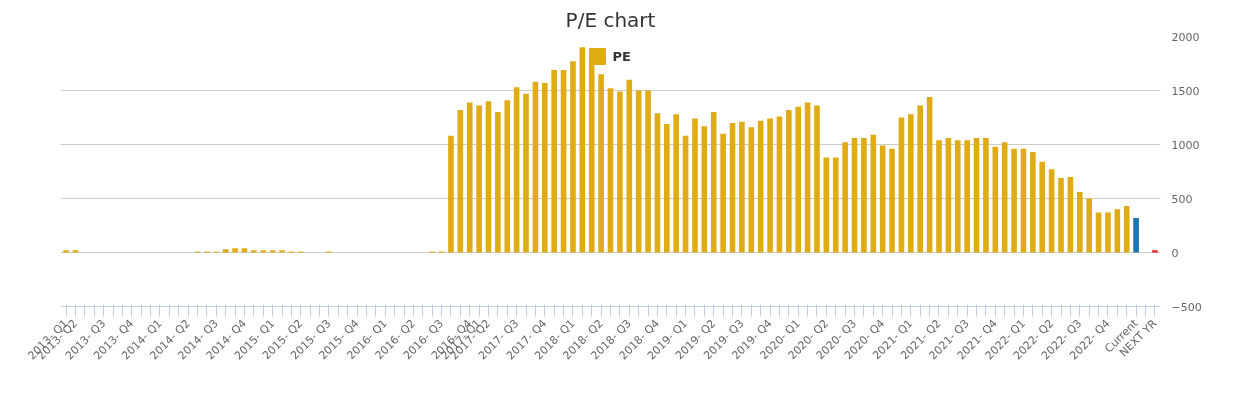 This screenshot has height=408, width=1248. What do you see at coordinates (1182, 199) in the screenshot?
I see `y-tick-label: 500` at bounding box center [1182, 199].